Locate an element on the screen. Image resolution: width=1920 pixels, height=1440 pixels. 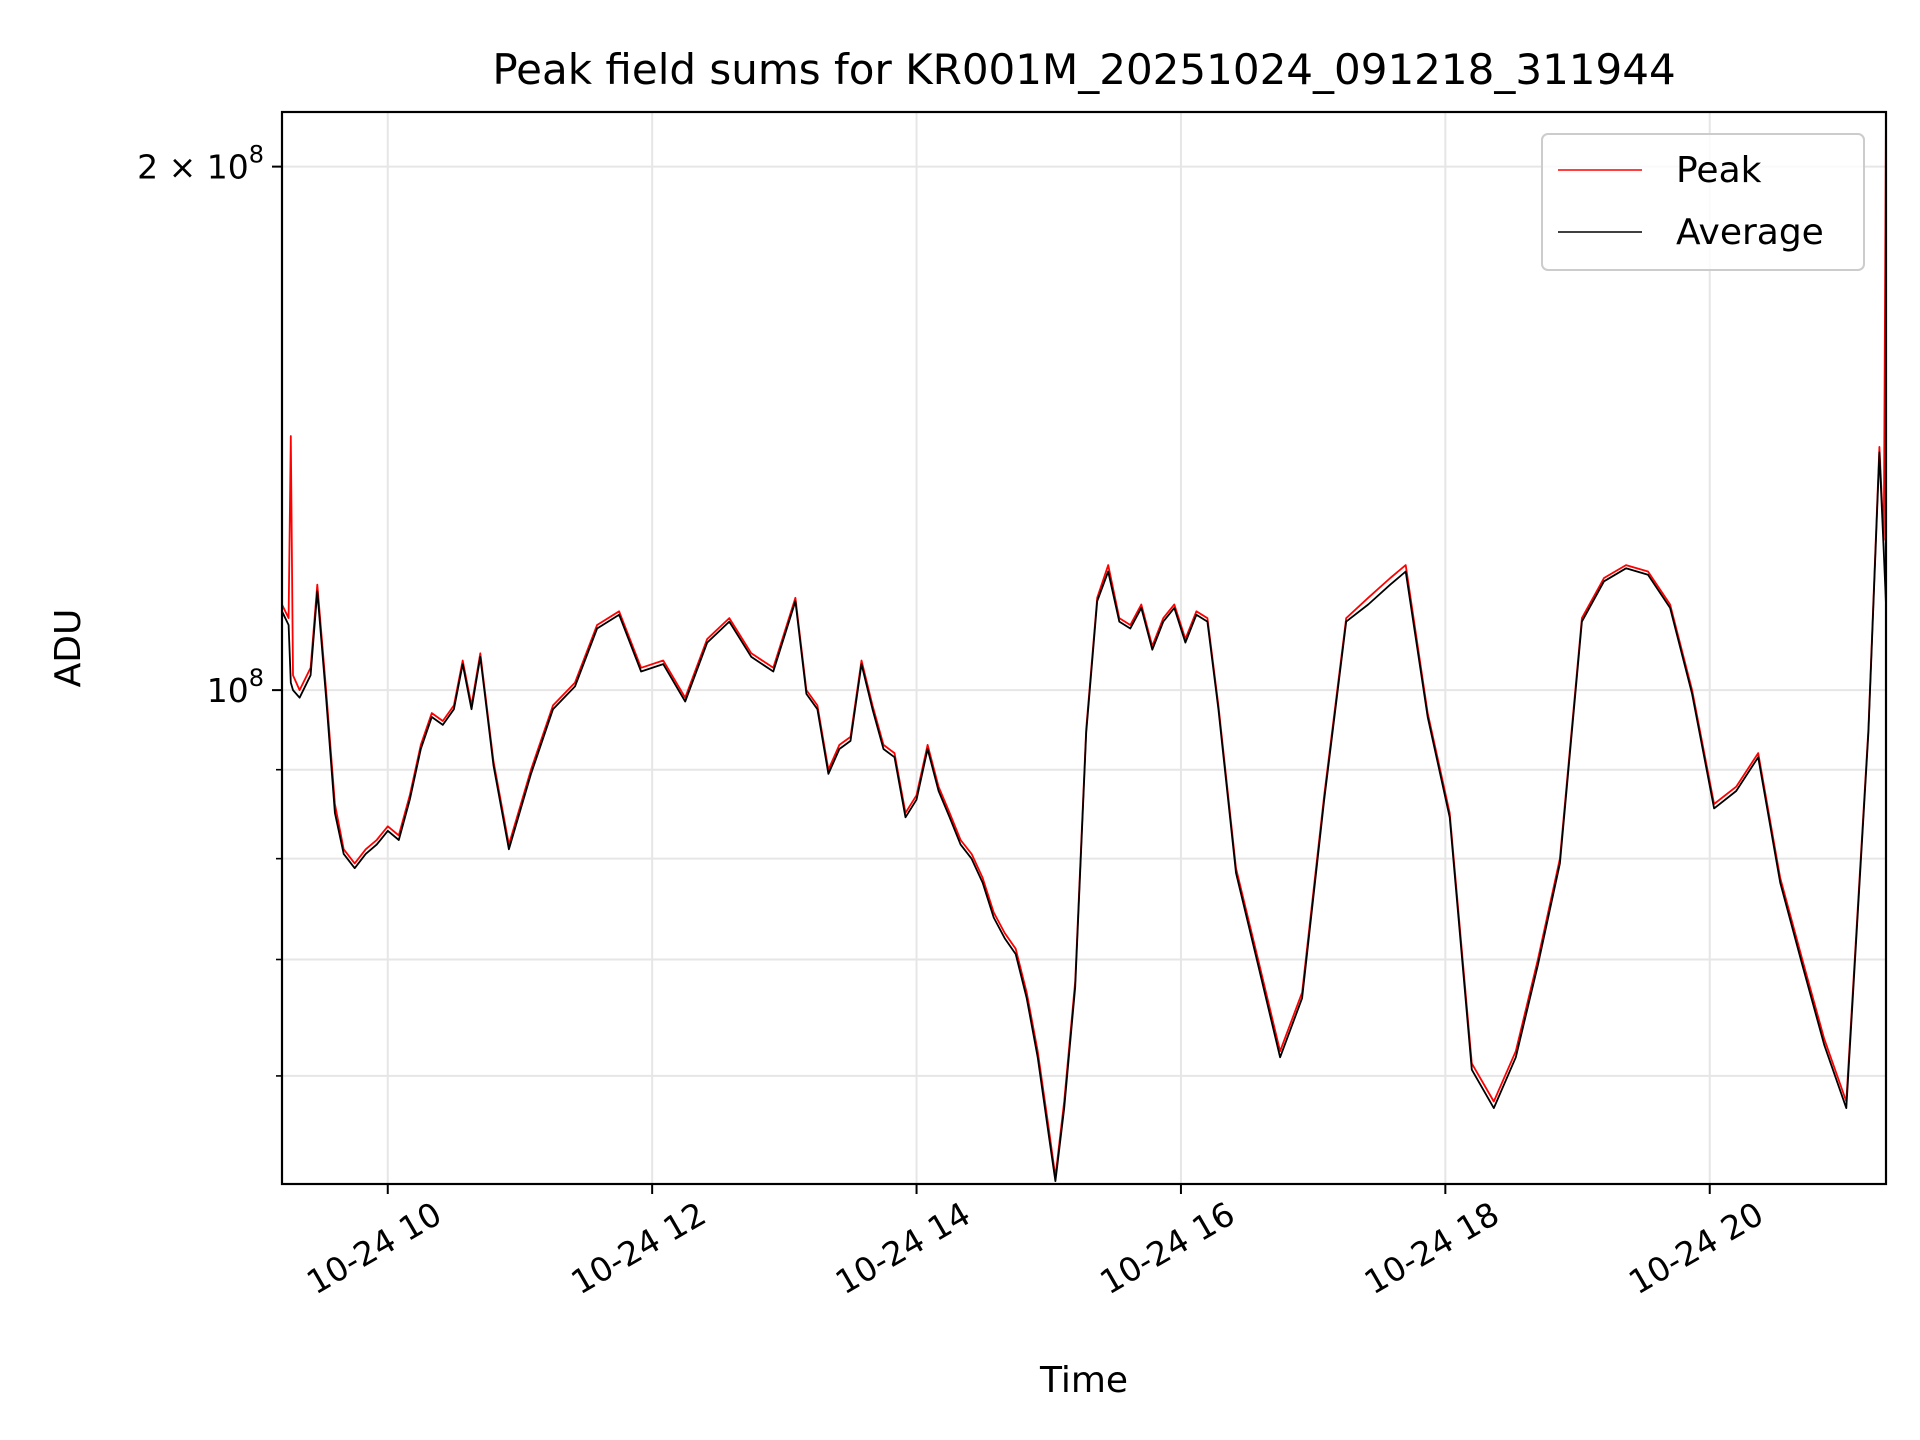
y-tick-label-base: 2 × 10 is located at coordinates (193, 167).